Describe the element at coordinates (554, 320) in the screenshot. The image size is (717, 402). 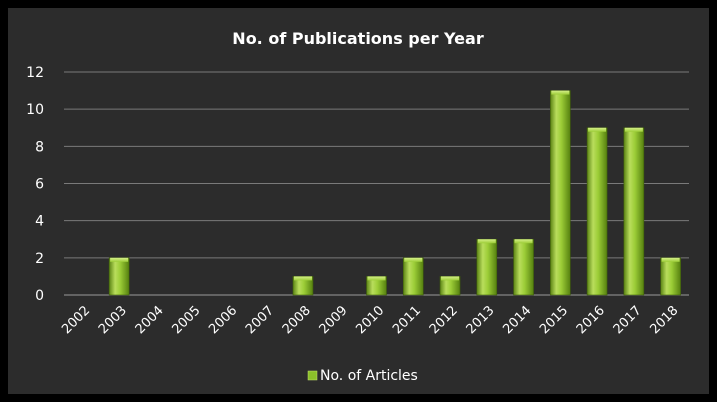
I see `x-tick-label: 2015` at that location.